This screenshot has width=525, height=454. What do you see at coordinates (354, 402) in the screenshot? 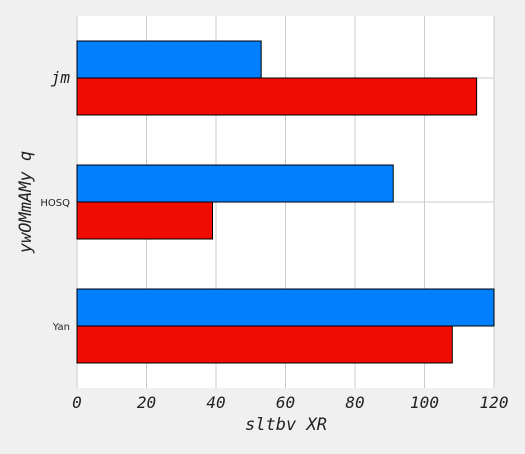
I see `x-tick-label: 80` at bounding box center [354, 402].